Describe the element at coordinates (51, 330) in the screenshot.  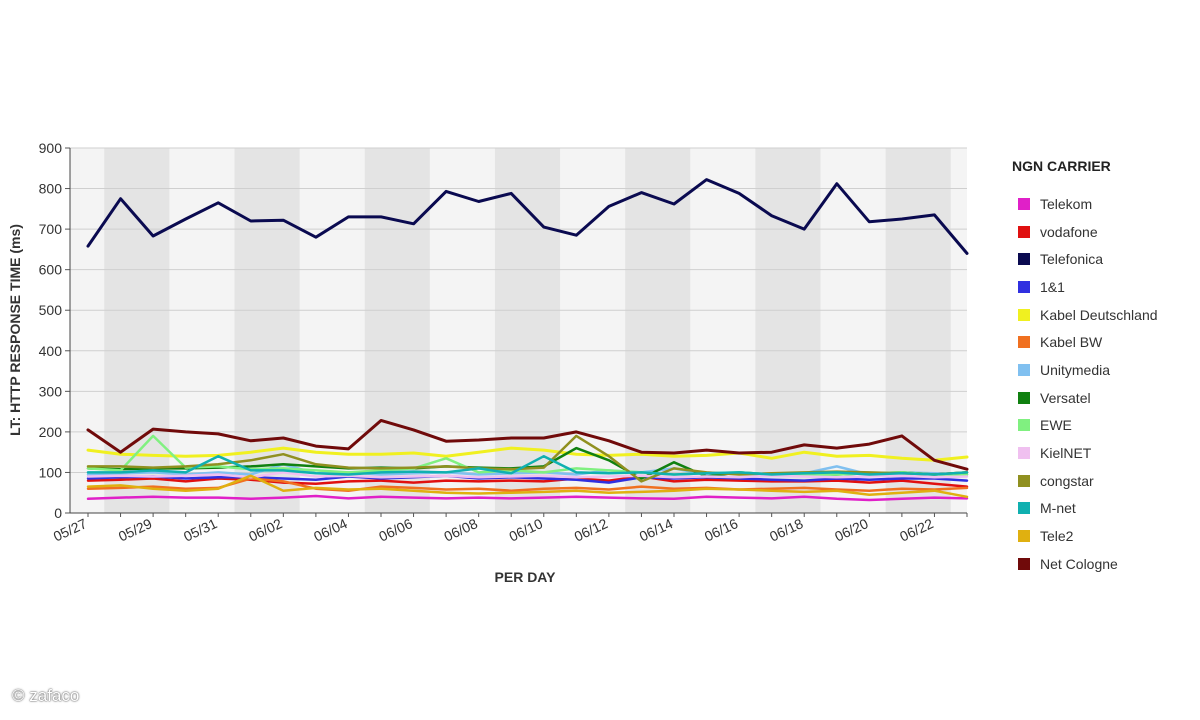
I see `y-tick-labels: 0 100 200 300 400 500 600 700 800 900` at that location.